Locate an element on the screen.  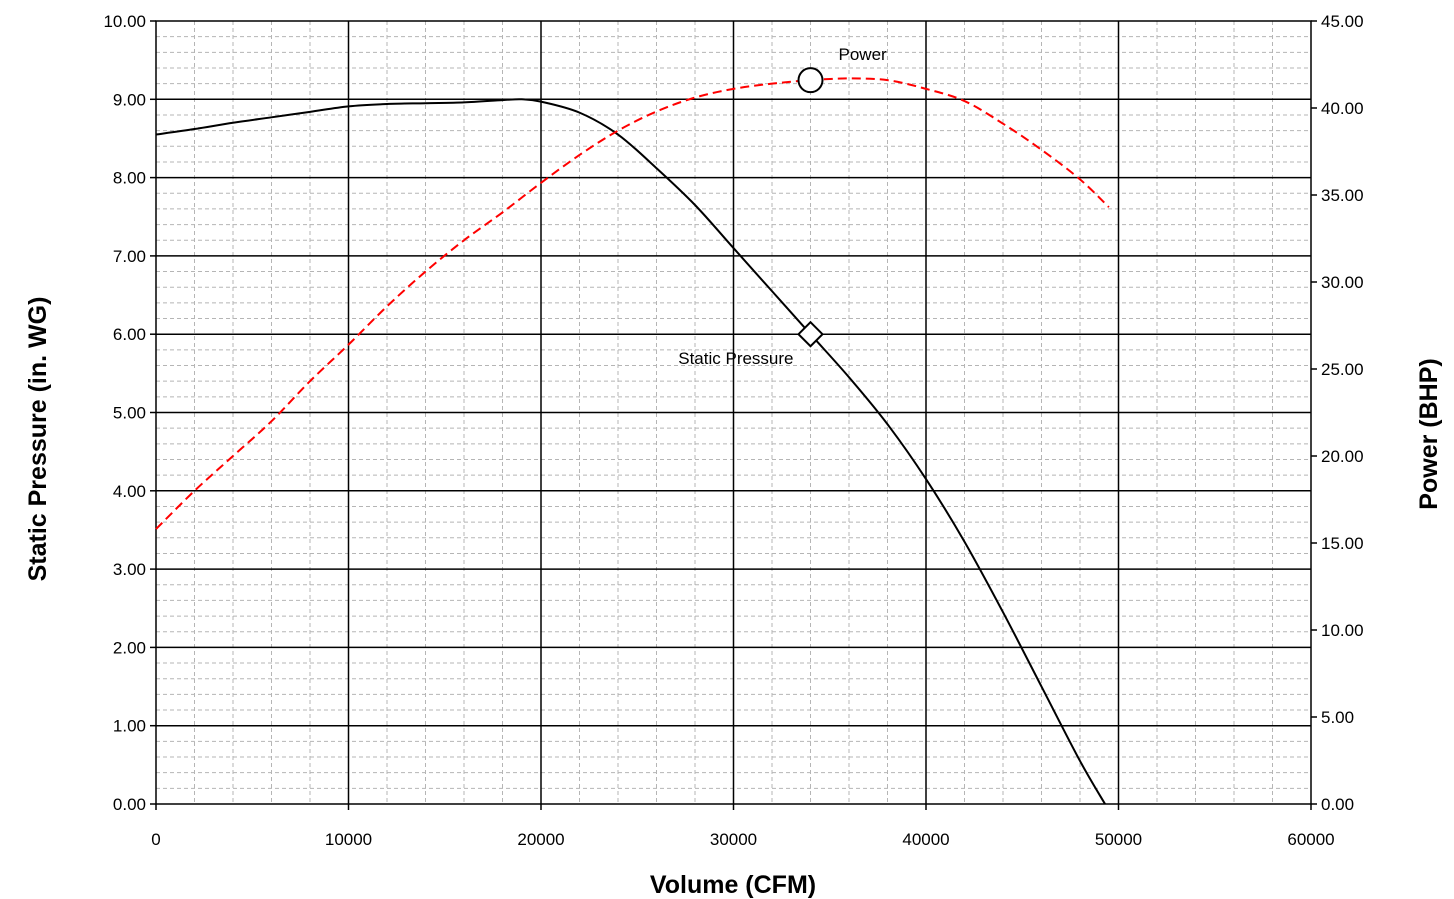
right-tick-label: 15.00 is located at coordinates (1342, 543).